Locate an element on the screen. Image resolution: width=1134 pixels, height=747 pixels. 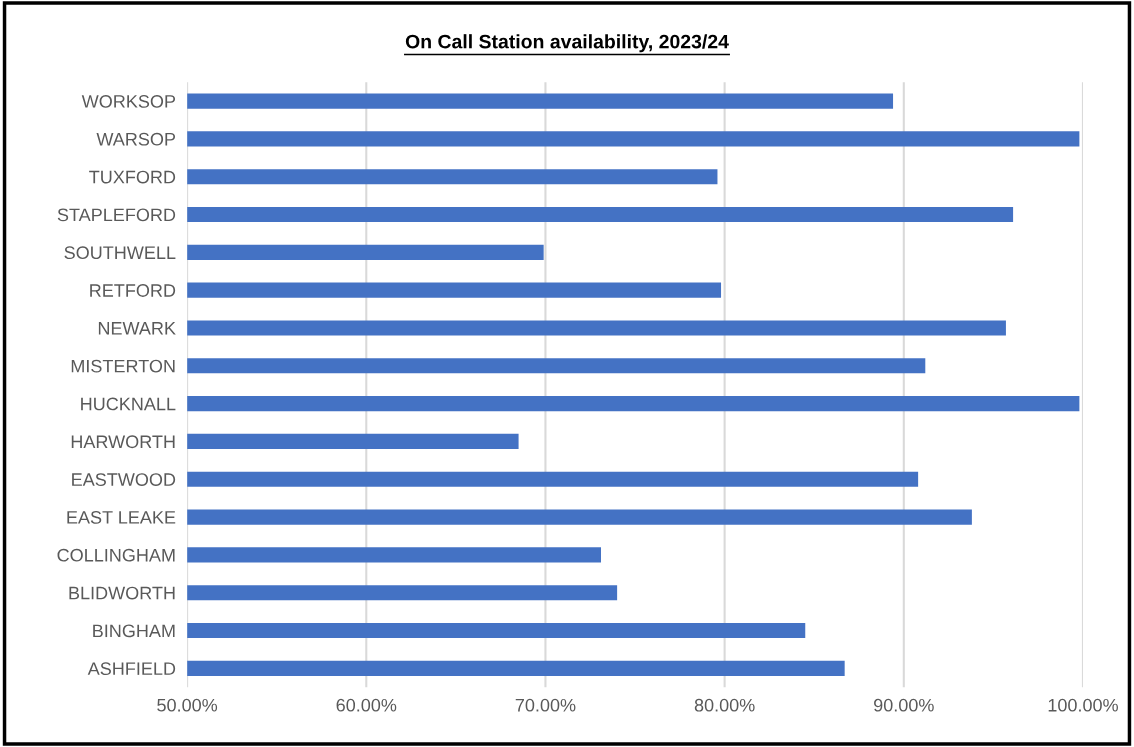
y-tick-label: SOUTHWELL is located at coordinates (120, 253).